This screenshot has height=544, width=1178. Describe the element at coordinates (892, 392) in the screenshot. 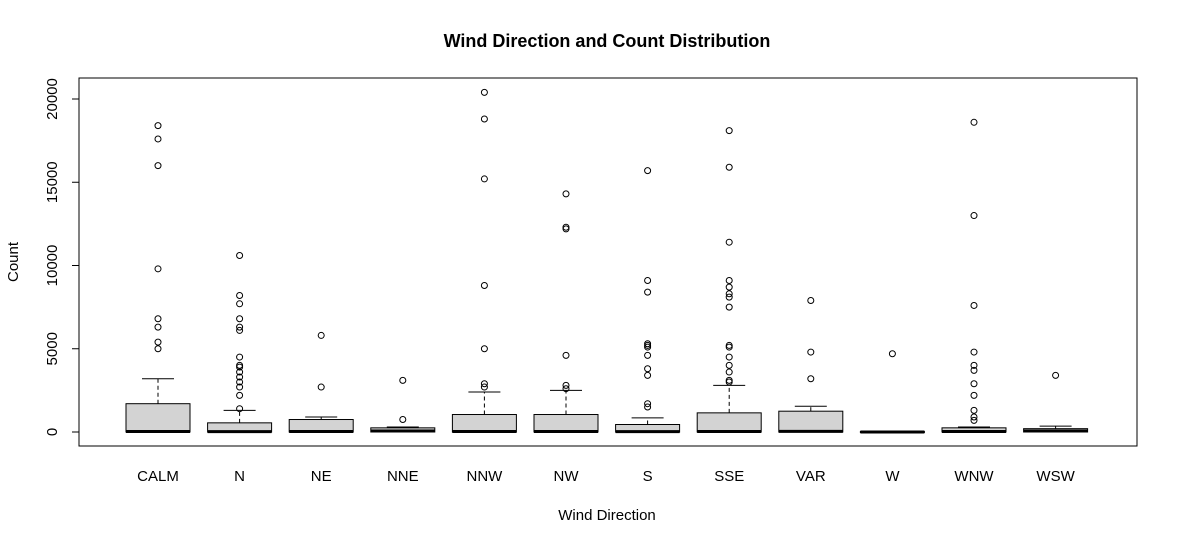

I see `box-w` at that location.